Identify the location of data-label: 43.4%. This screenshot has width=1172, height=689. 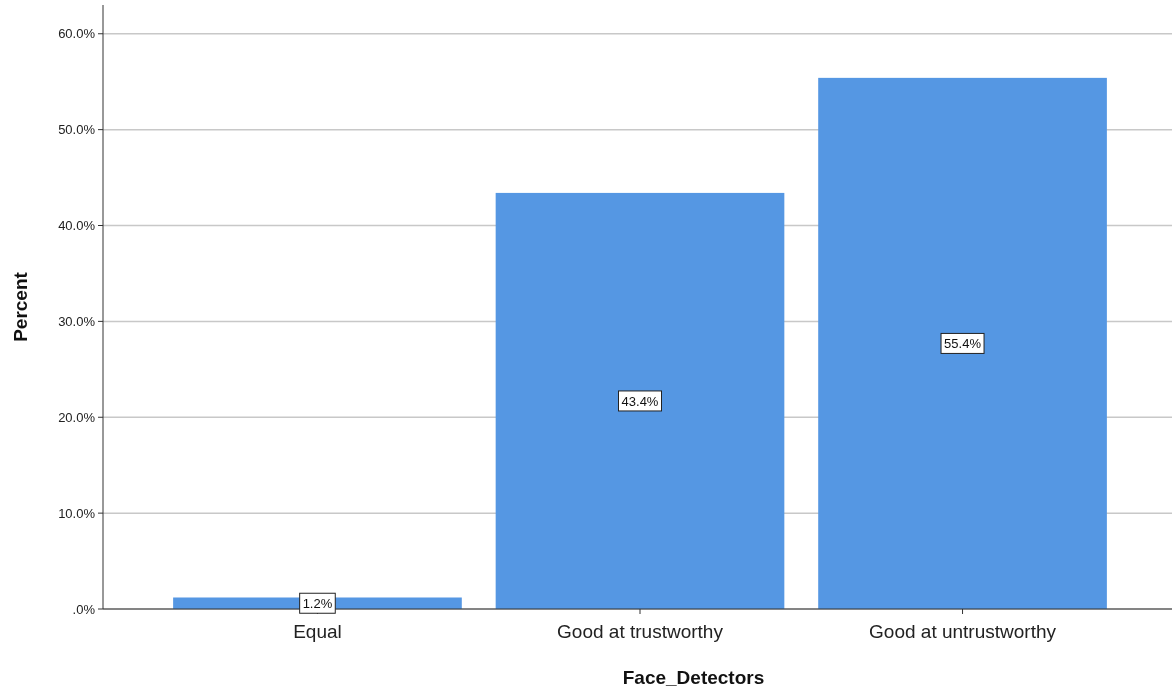
(640, 401).